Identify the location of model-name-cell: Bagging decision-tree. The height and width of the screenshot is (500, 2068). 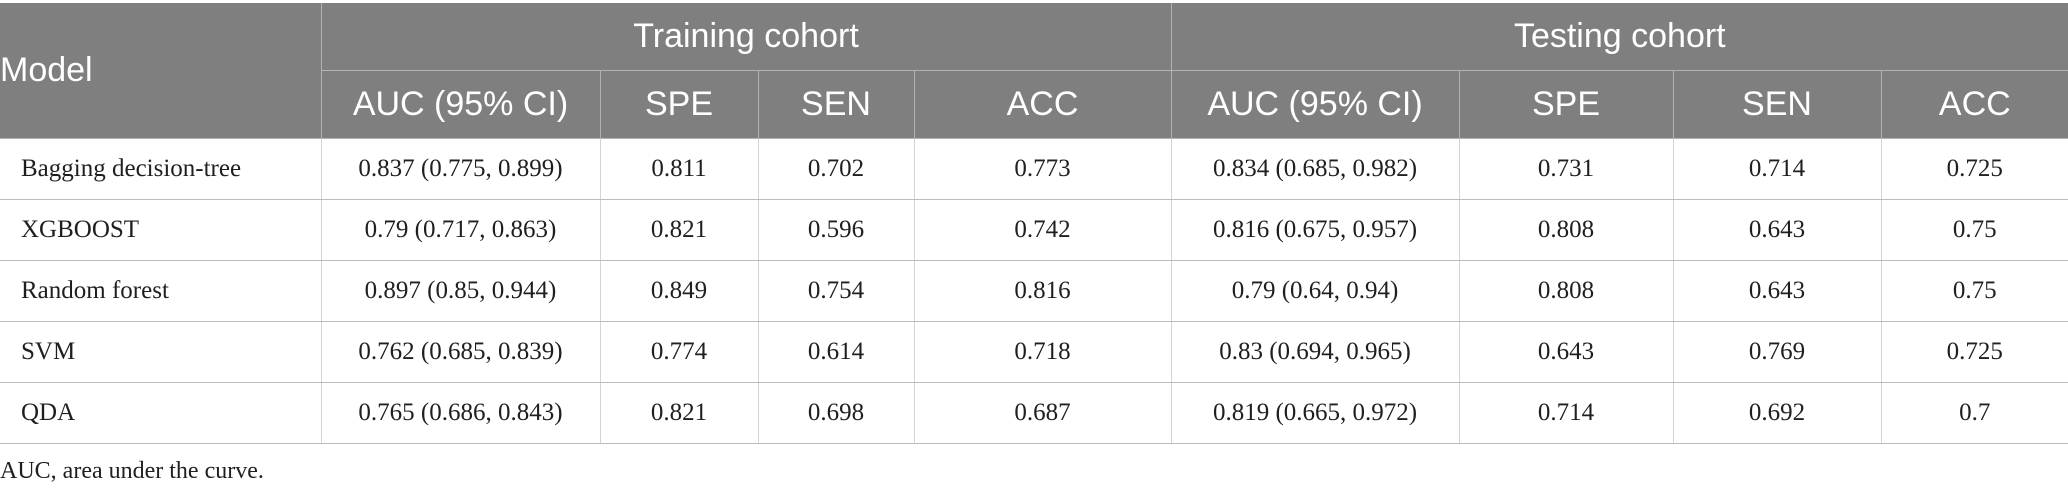
(161, 169).